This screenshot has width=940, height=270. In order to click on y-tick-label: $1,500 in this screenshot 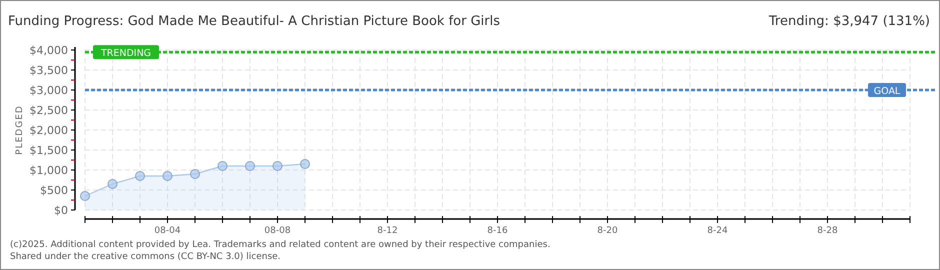, I will do `click(49, 150)`.